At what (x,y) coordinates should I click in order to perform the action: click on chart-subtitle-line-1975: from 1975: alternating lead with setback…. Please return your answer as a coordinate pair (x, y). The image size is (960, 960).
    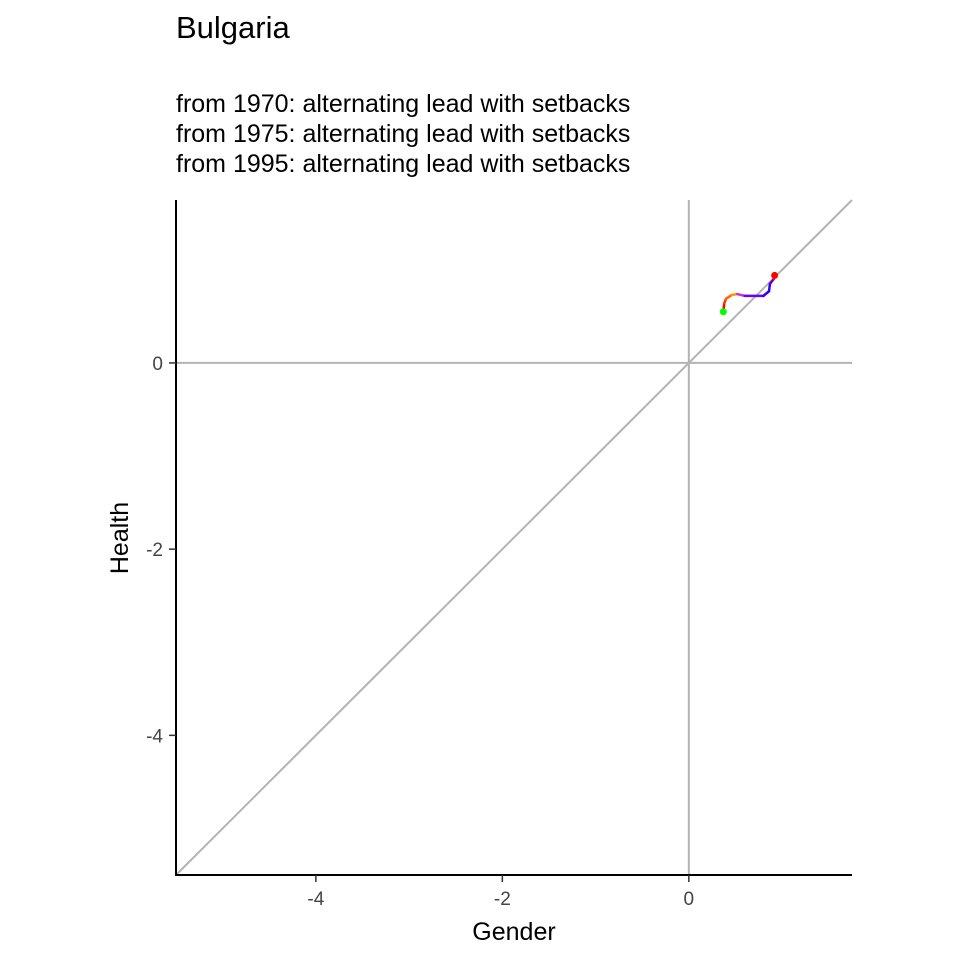
    Looking at the image, I should click on (403, 134).